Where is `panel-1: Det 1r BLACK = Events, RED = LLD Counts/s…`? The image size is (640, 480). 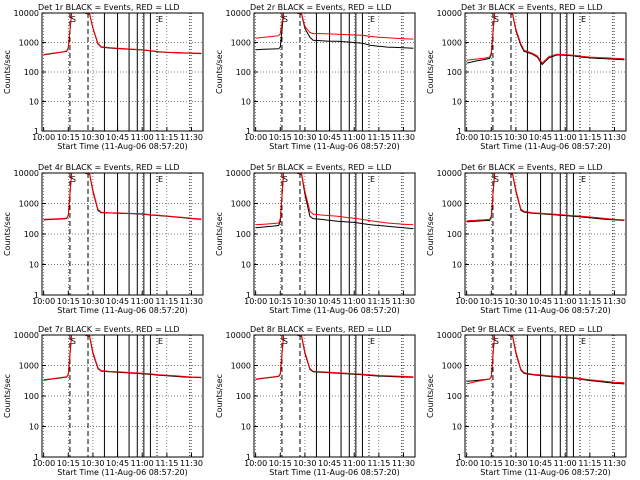
panel-1: Det 1r BLACK = Events, RED = LLD Counts/s… is located at coordinates (103, 77).